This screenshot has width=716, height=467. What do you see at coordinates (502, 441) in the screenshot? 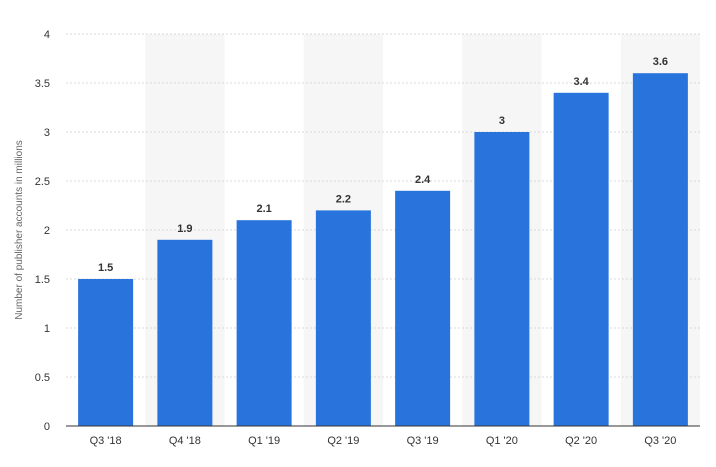
I see `x-tick-label: Q1 '20` at bounding box center [502, 441].